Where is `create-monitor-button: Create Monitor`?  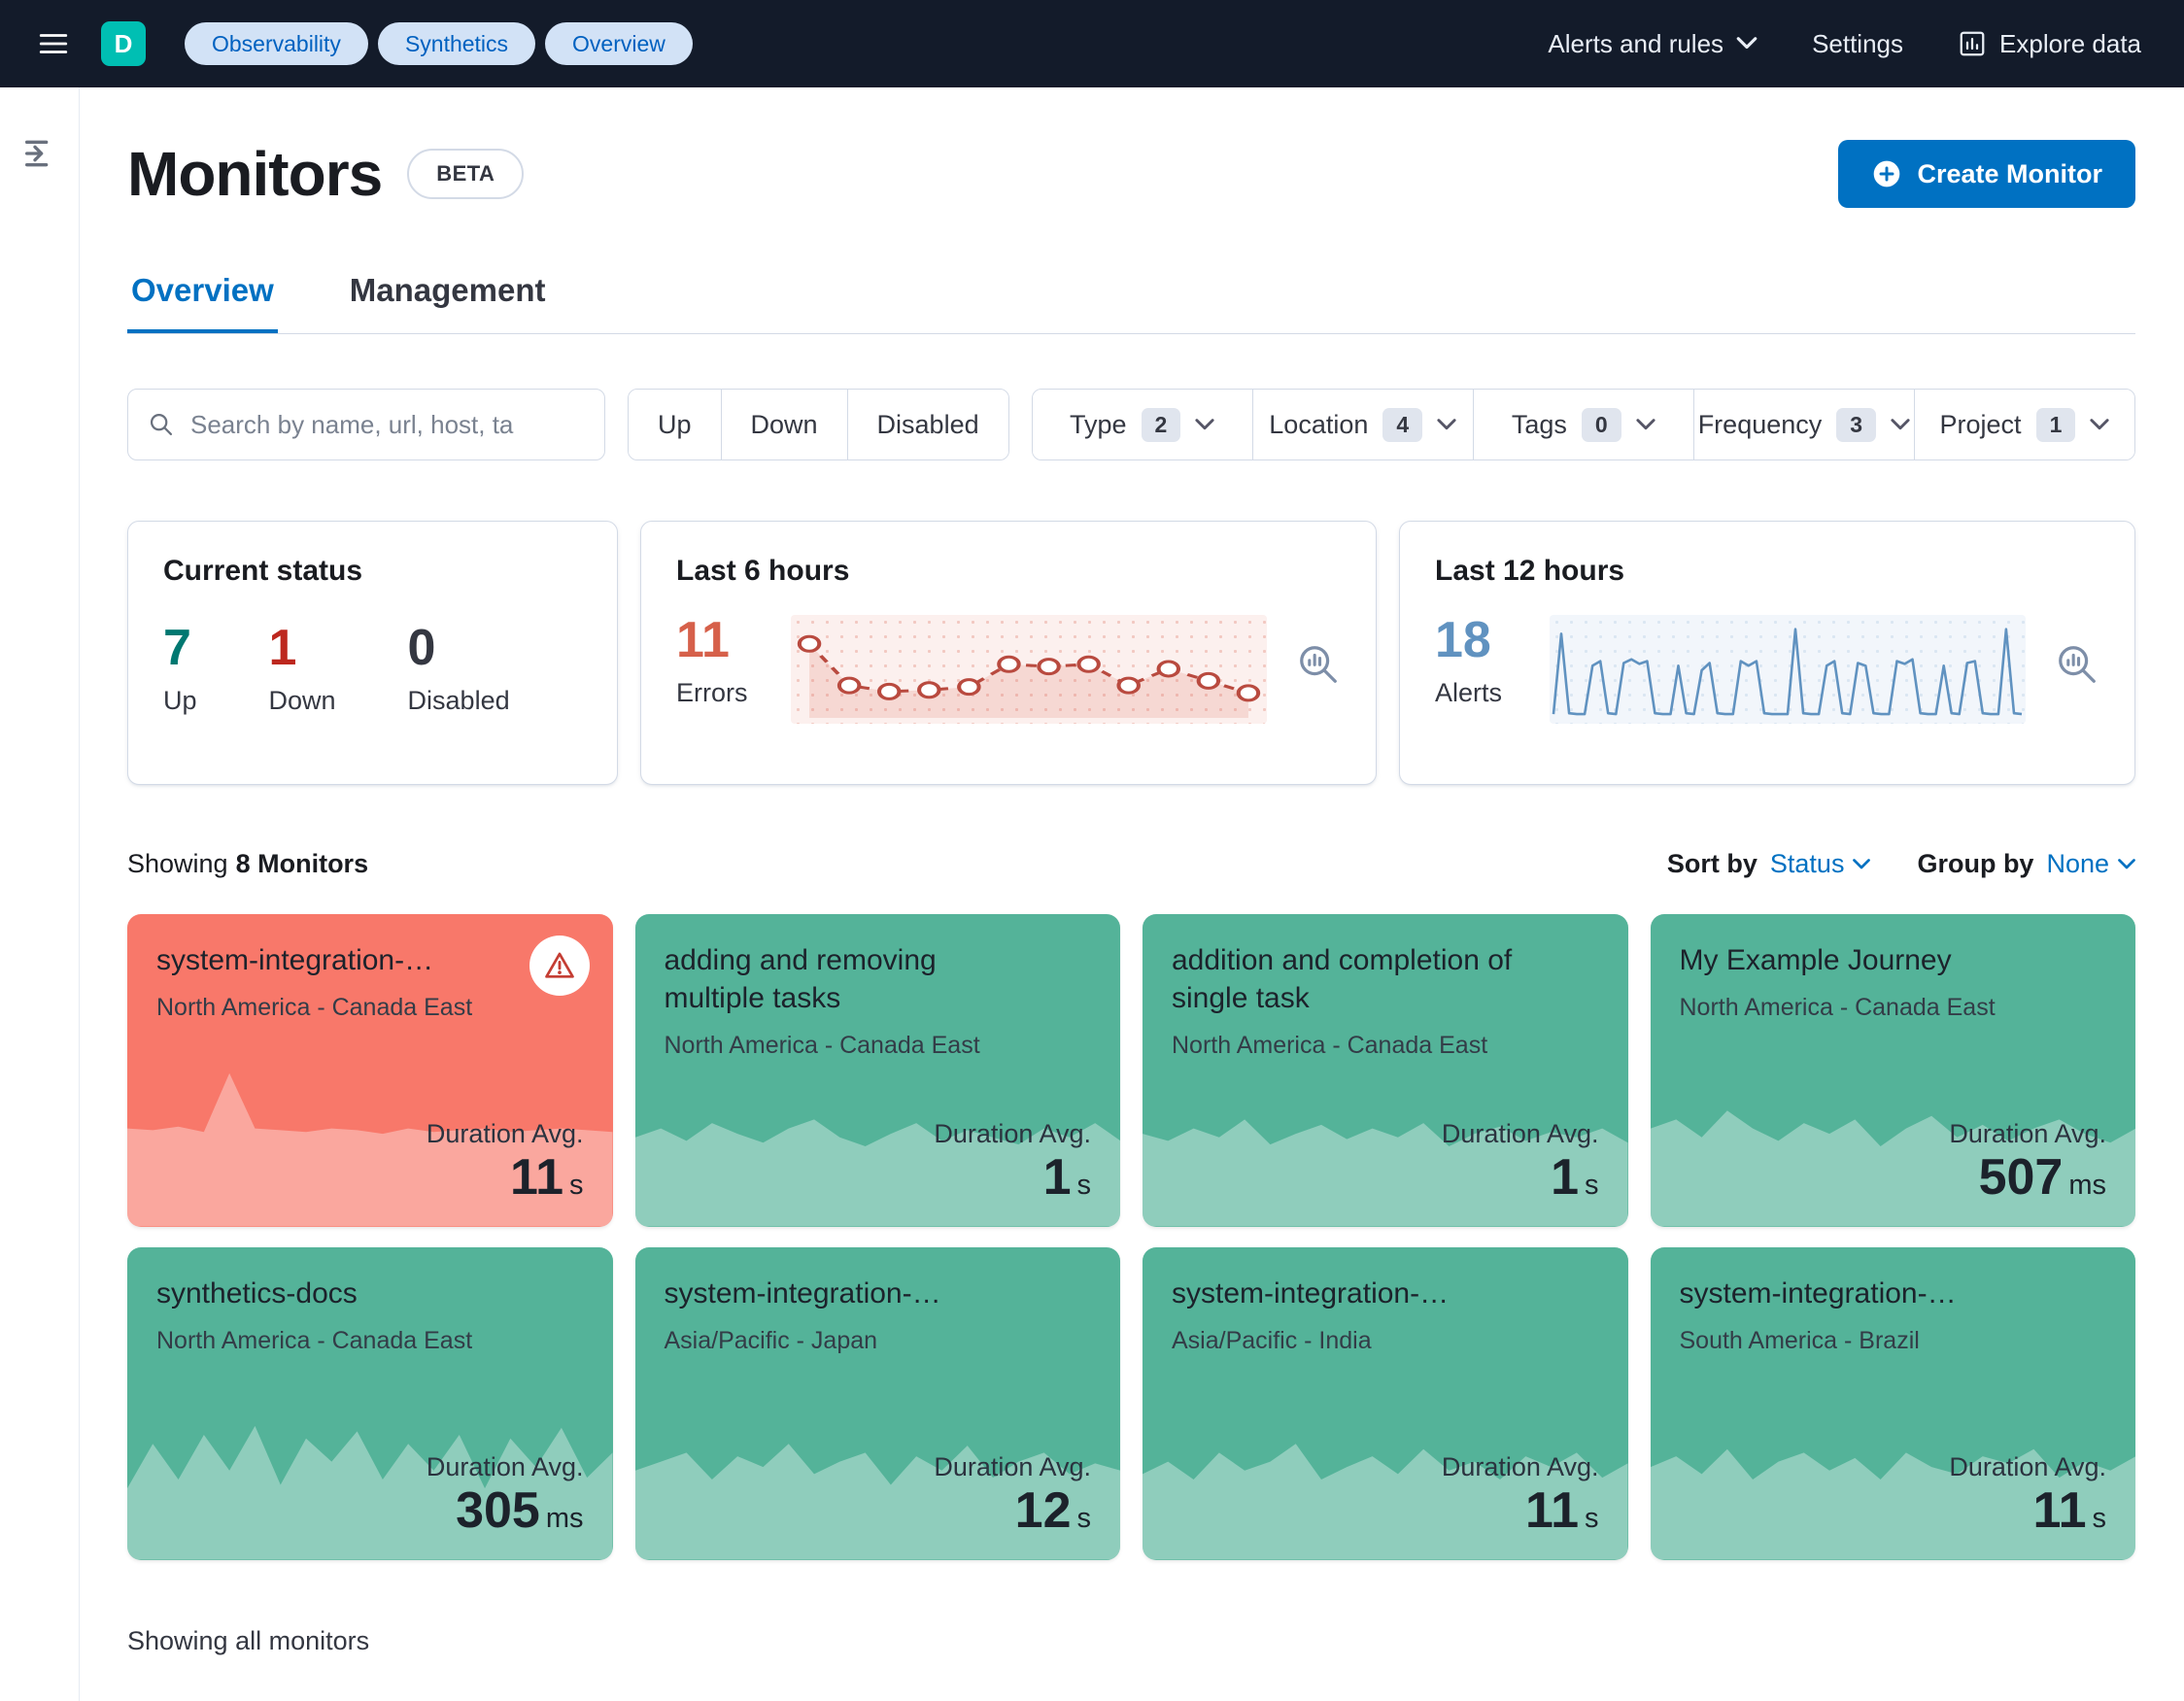 create-monitor-button: Create Monitor is located at coordinates (1986, 174).